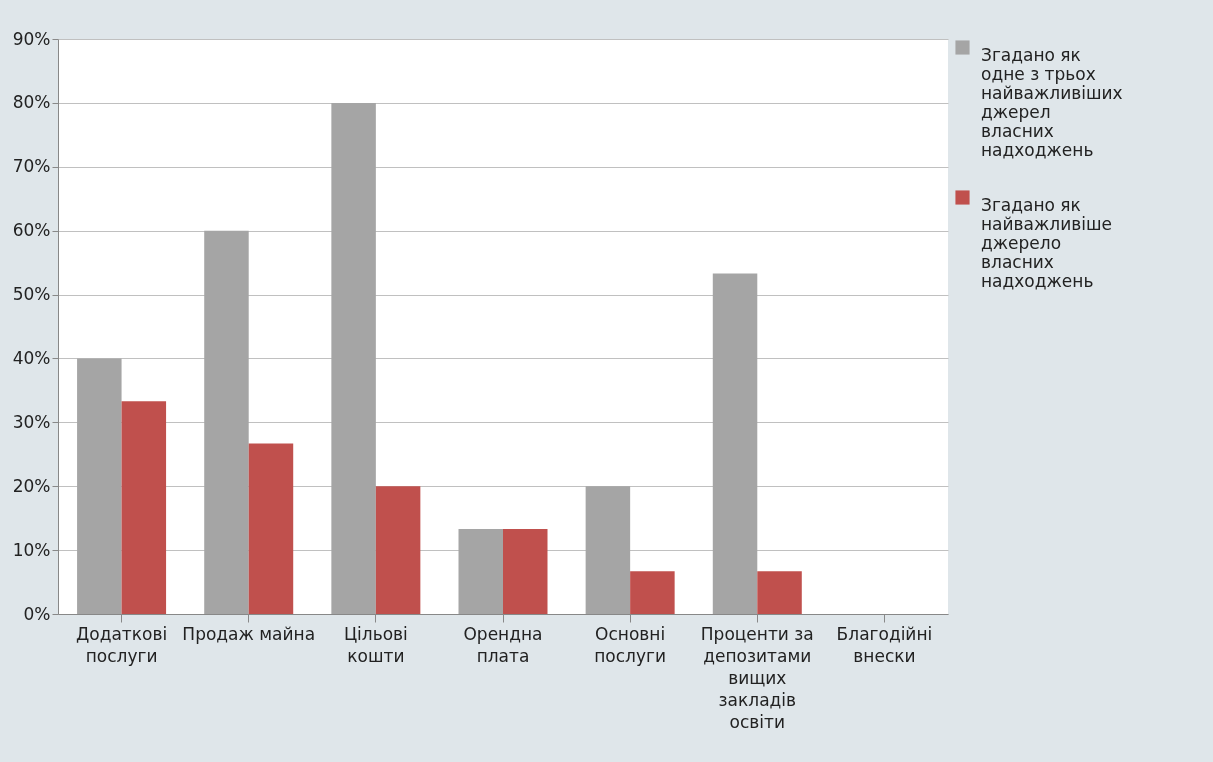 Image resolution: width=1213 pixels, height=762 pixels. What do you see at coordinates (31, 549) in the screenshot?
I see `y-tick-label: 10%` at bounding box center [31, 549].